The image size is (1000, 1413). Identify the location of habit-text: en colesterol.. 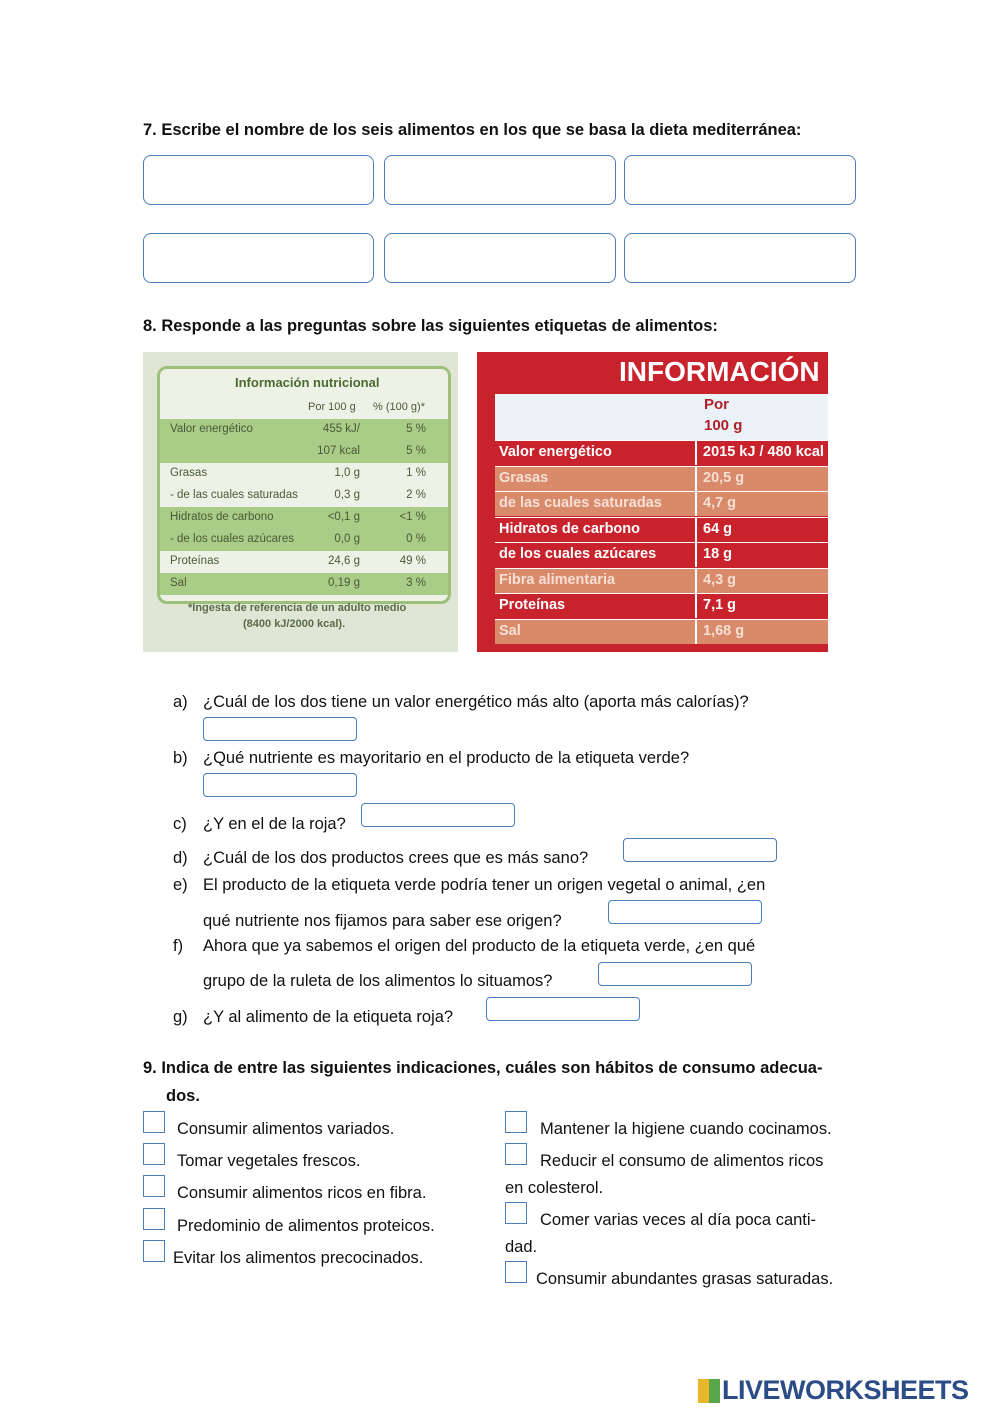
(554, 1188).